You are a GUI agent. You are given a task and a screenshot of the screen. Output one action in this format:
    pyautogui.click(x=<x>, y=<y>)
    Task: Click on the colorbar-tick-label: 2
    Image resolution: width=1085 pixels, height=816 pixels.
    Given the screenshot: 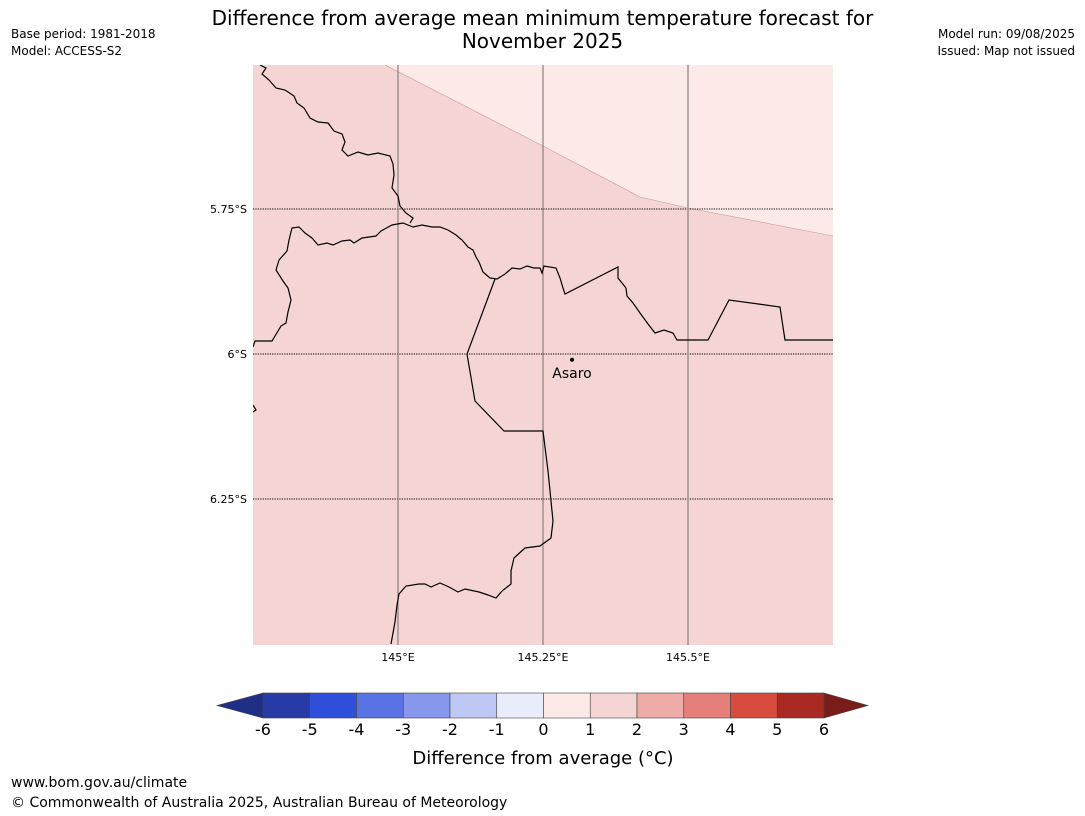 What is the action you would take?
    pyautogui.click(x=637, y=729)
    